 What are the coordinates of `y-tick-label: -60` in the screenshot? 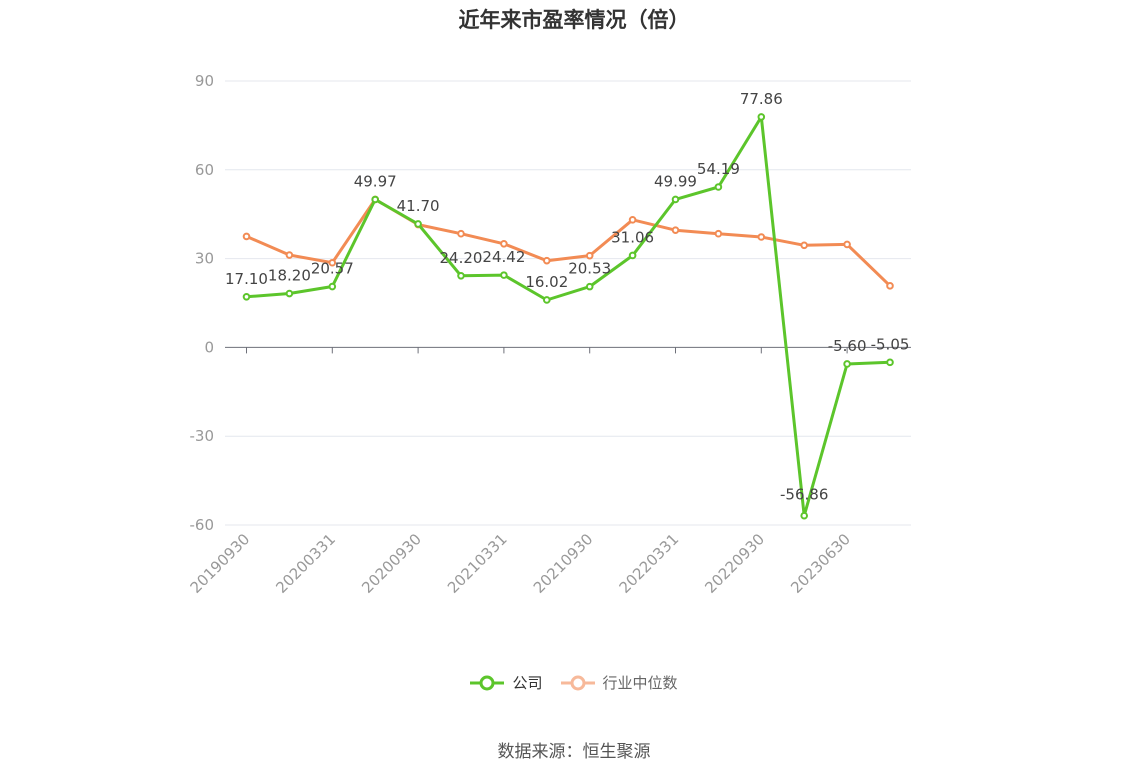 It's located at (202, 525).